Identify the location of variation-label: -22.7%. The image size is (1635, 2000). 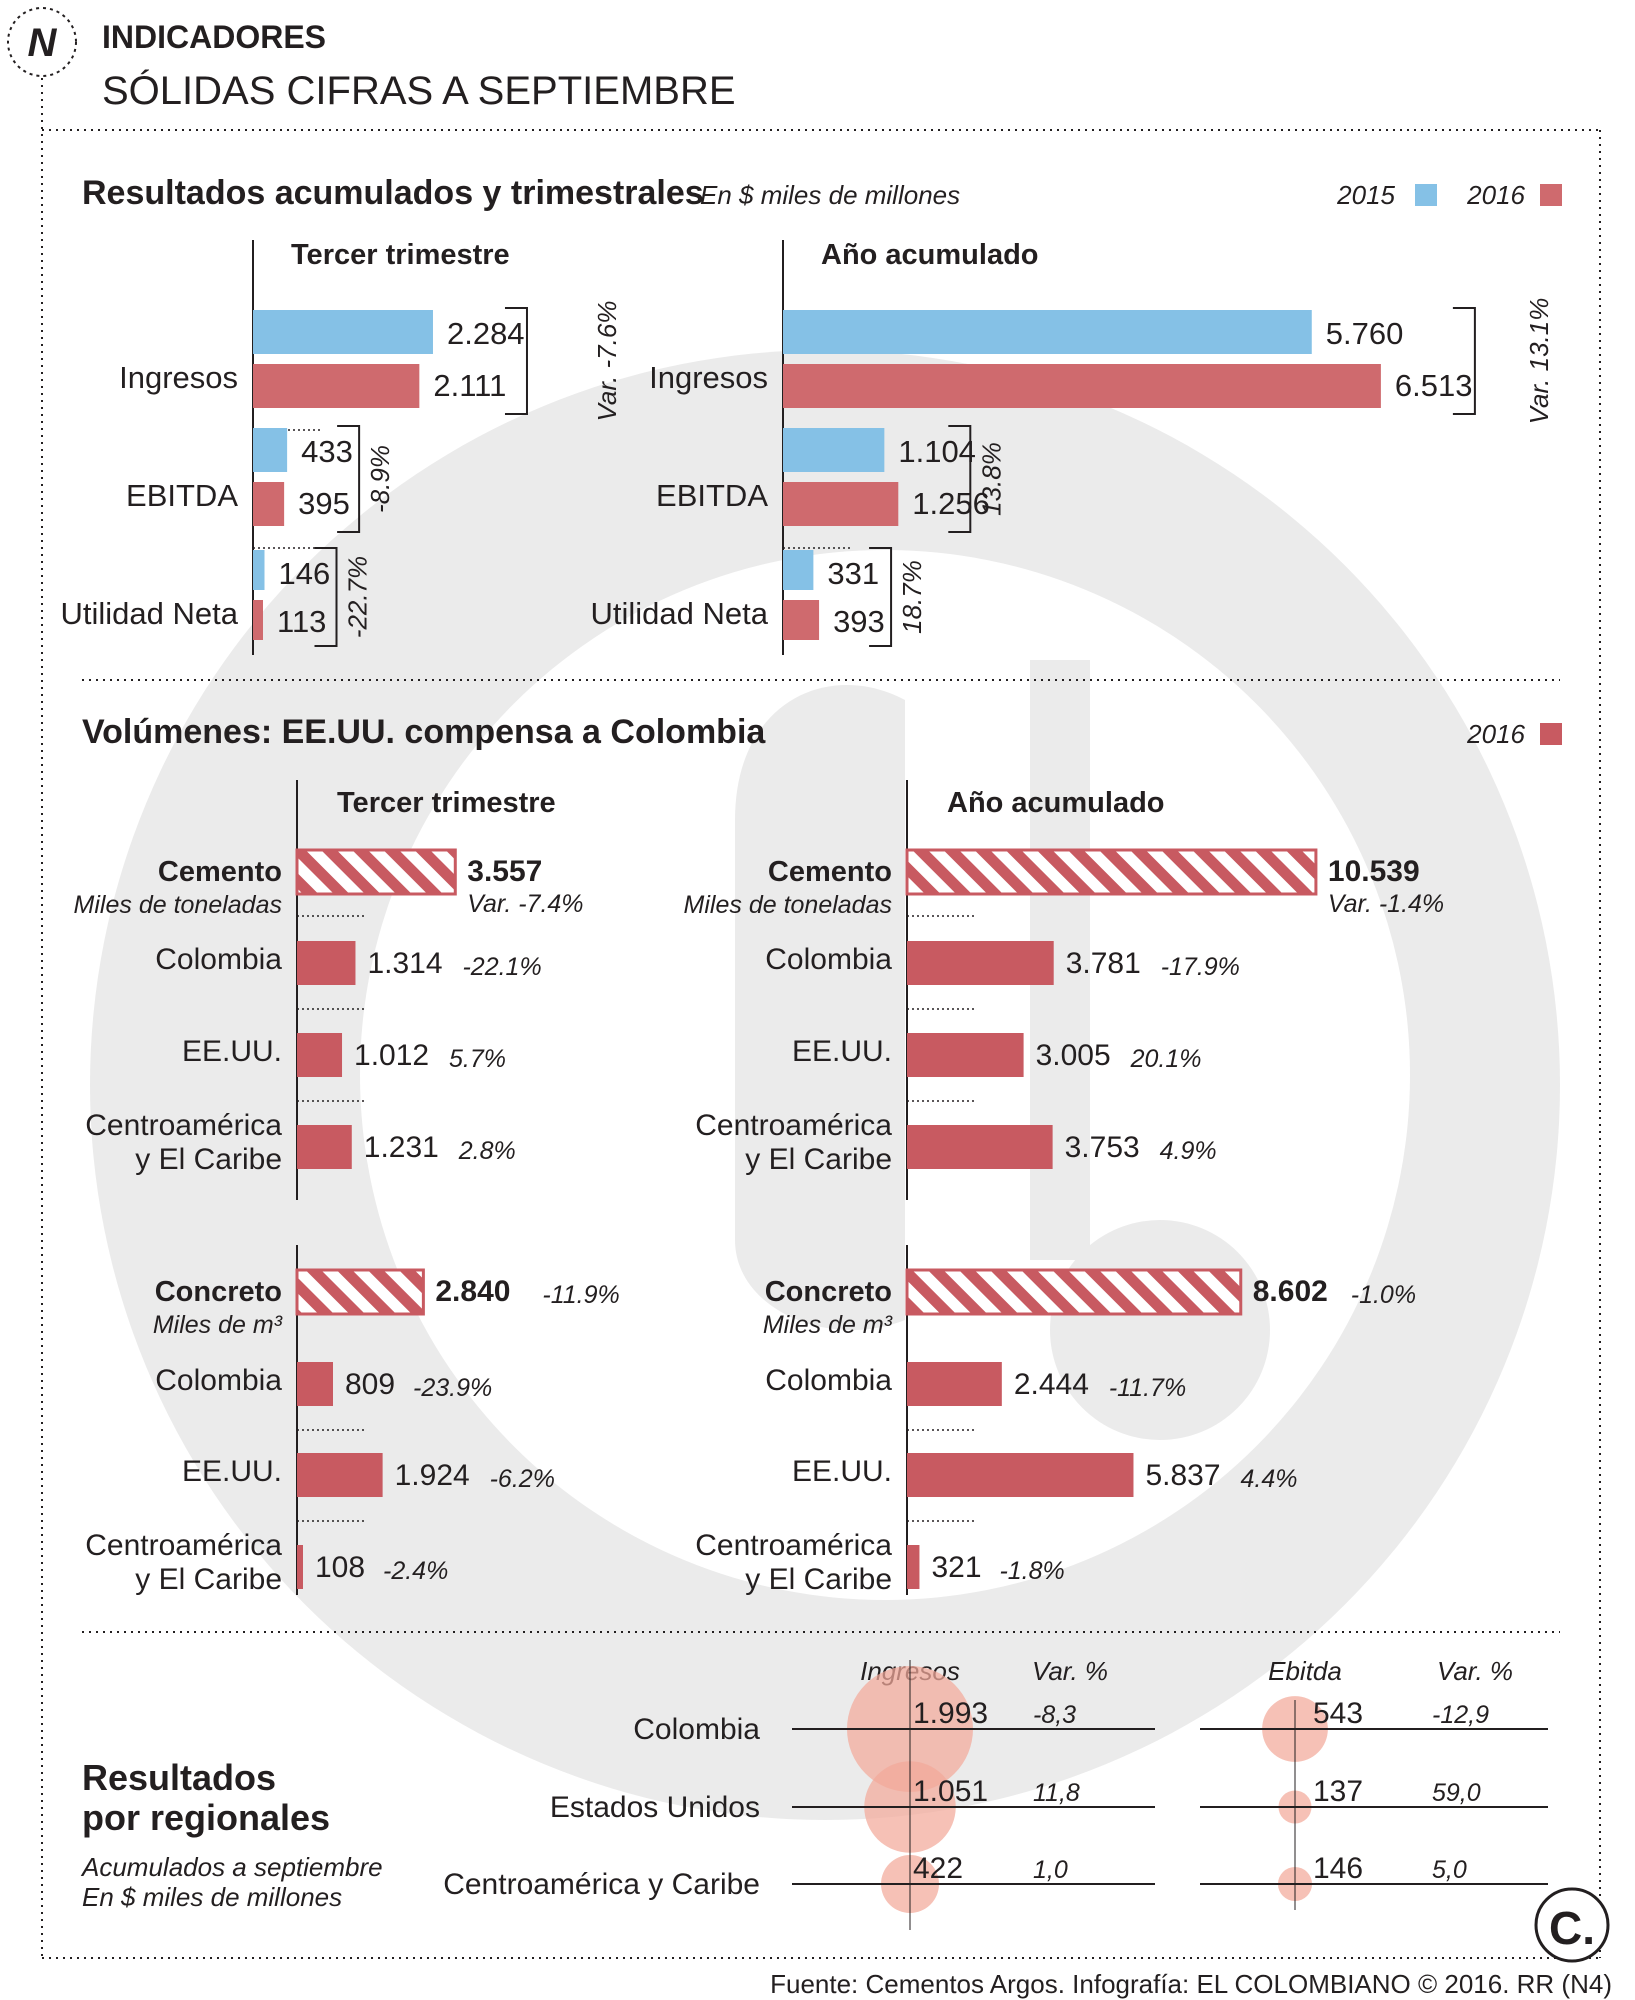
(358, 597).